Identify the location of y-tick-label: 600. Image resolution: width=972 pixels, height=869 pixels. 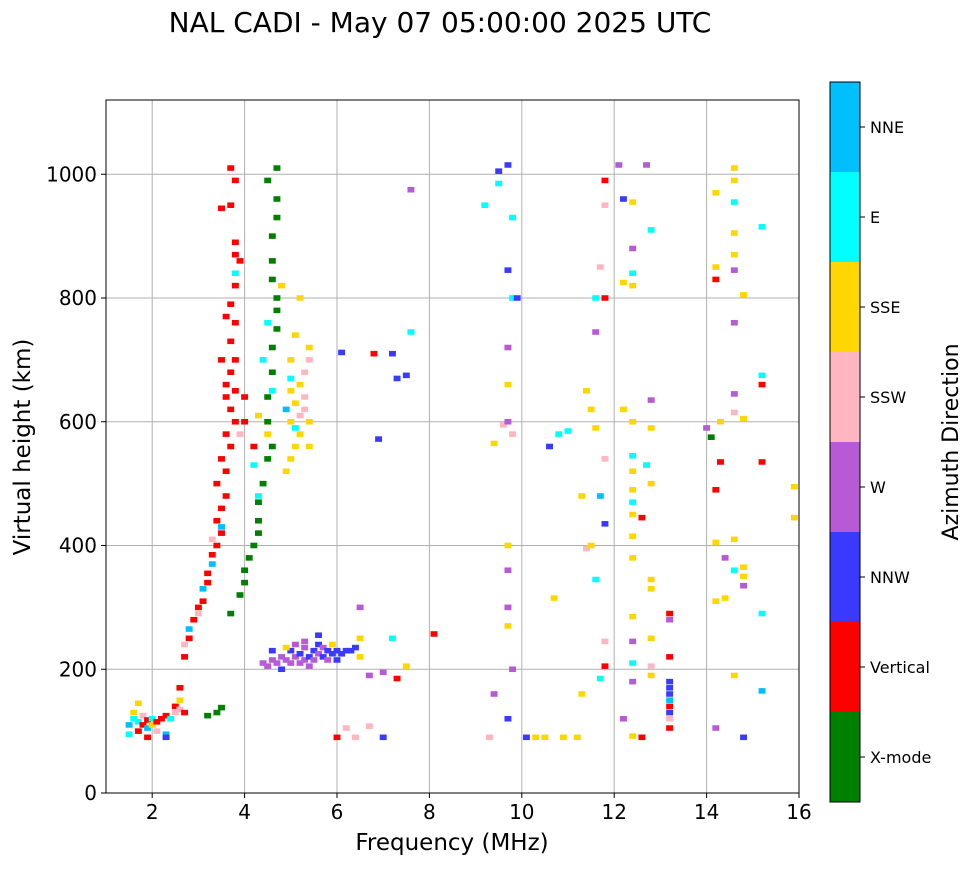
(78, 422).